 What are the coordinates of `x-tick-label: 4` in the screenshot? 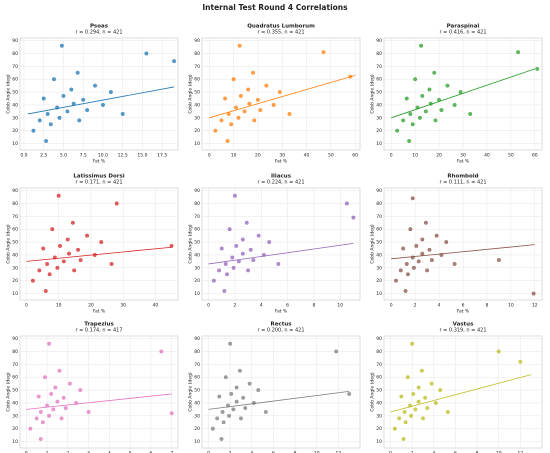 It's located at (109, 452).